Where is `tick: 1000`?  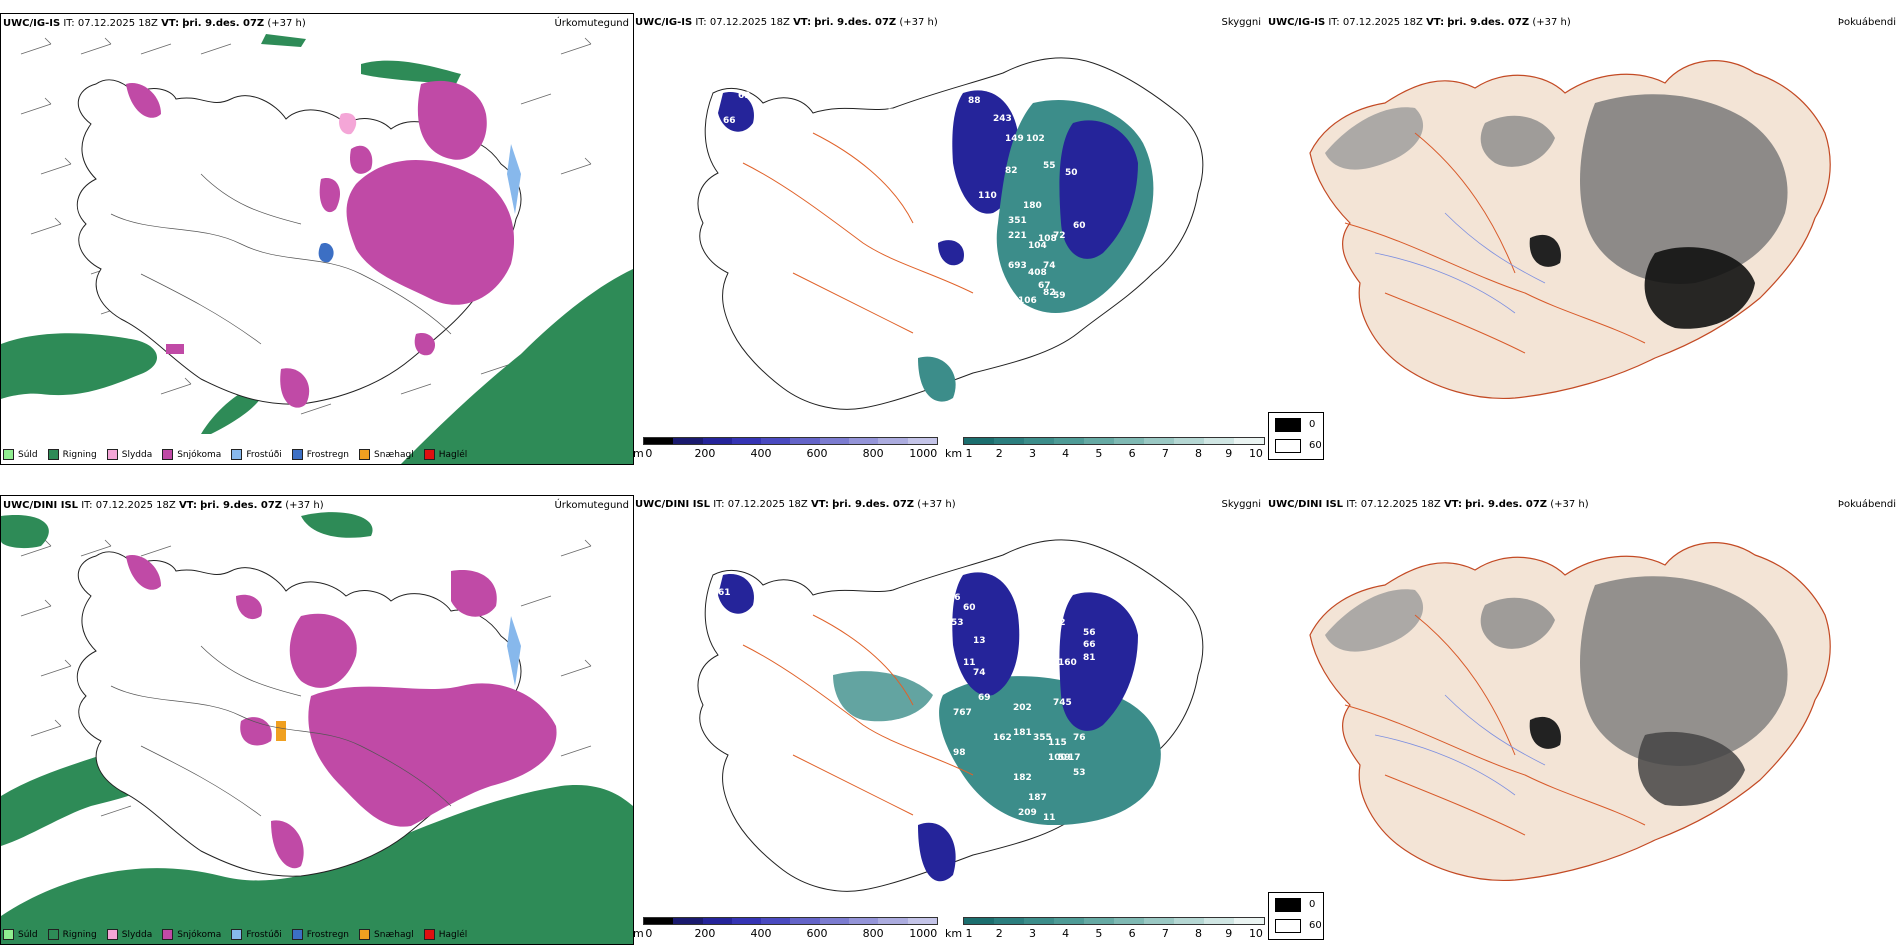
tick: 1000 is located at coordinates (923, 453).